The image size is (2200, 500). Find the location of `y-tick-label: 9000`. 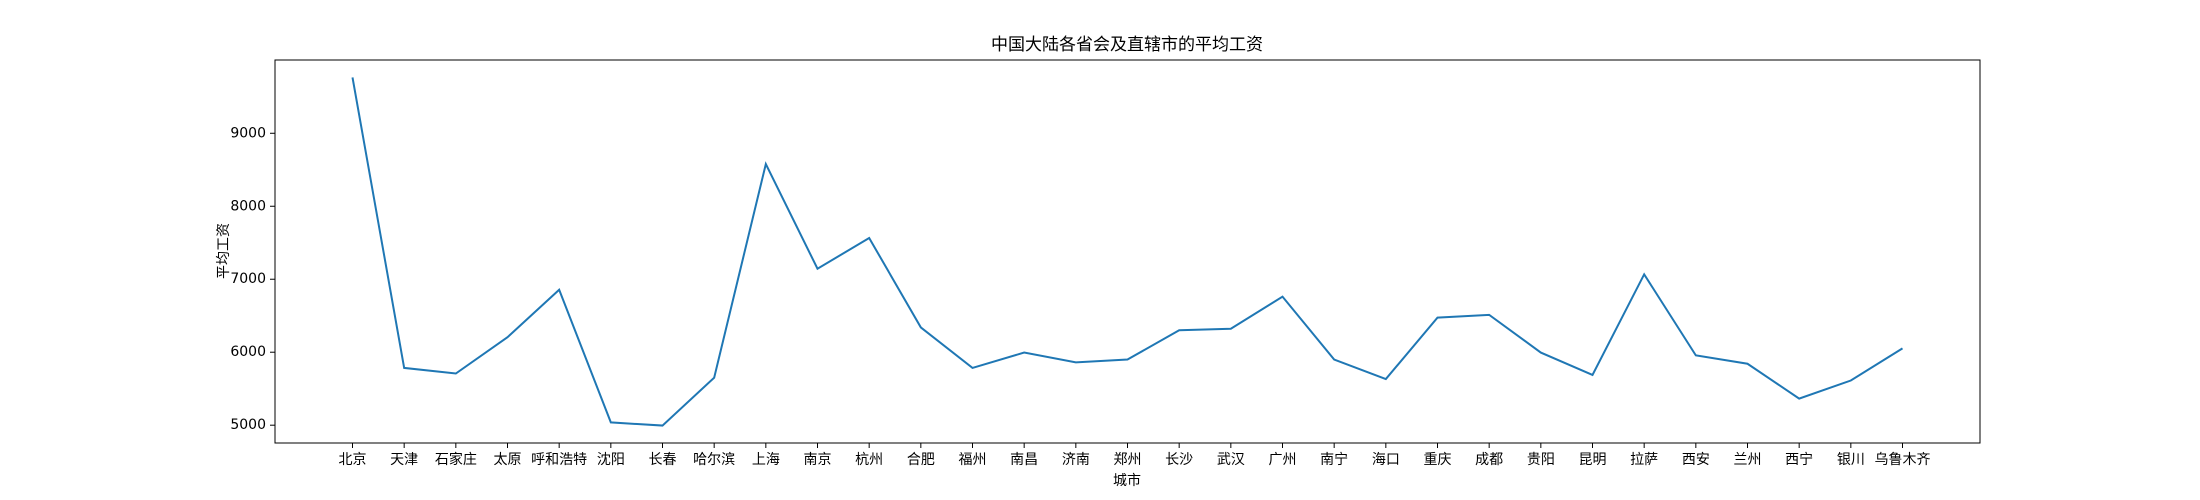

y-tick-label: 9000 is located at coordinates (248, 133).